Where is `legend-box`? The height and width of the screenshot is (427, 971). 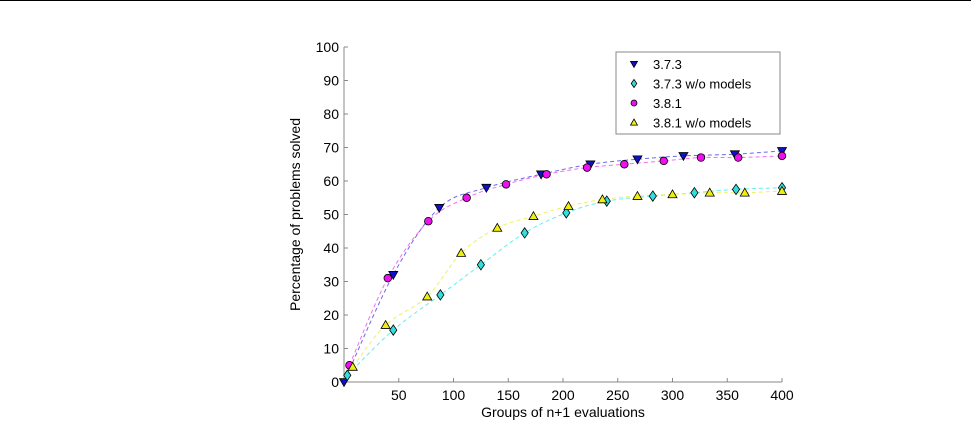 legend-box is located at coordinates (698, 93).